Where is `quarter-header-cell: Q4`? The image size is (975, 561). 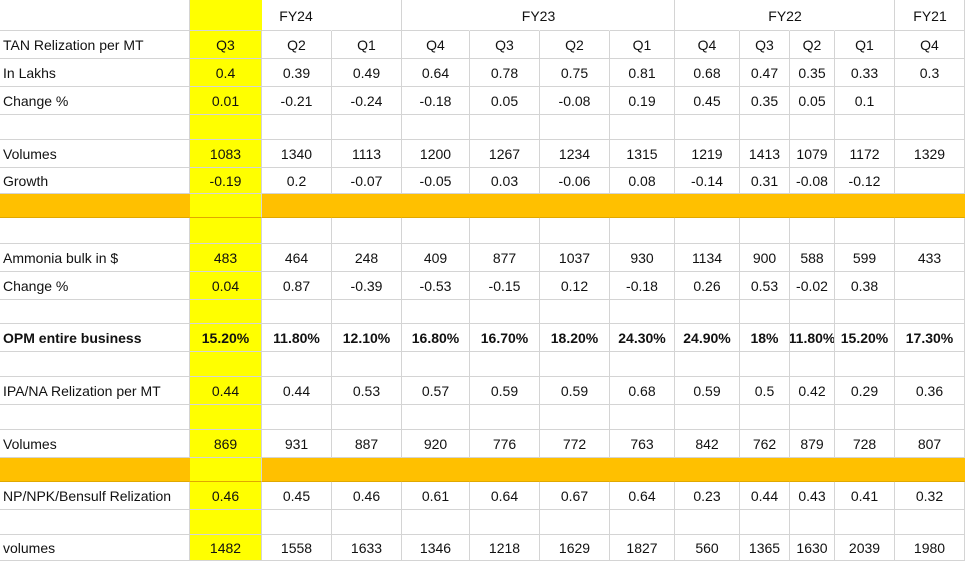
quarter-header-cell: Q4 is located at coordinates (707, 45).